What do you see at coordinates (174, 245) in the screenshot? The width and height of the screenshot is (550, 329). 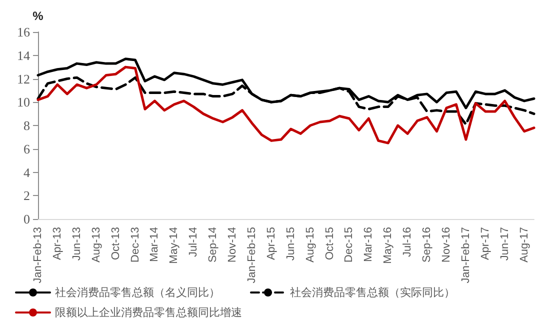 I see `x-tick-label: May-14` at bounding box center [174, 245].